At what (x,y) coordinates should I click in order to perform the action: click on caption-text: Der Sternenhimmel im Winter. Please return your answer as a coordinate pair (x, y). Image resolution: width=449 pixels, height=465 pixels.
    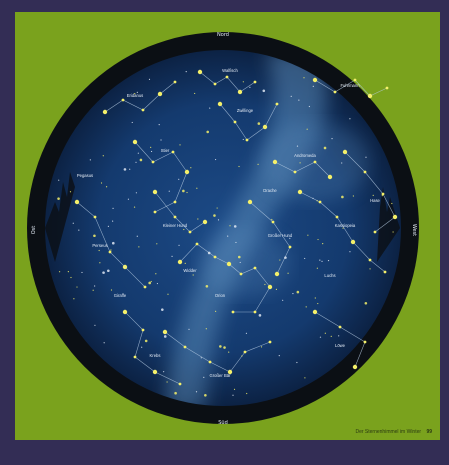
    Looking at the image, I should click on (388, 432).